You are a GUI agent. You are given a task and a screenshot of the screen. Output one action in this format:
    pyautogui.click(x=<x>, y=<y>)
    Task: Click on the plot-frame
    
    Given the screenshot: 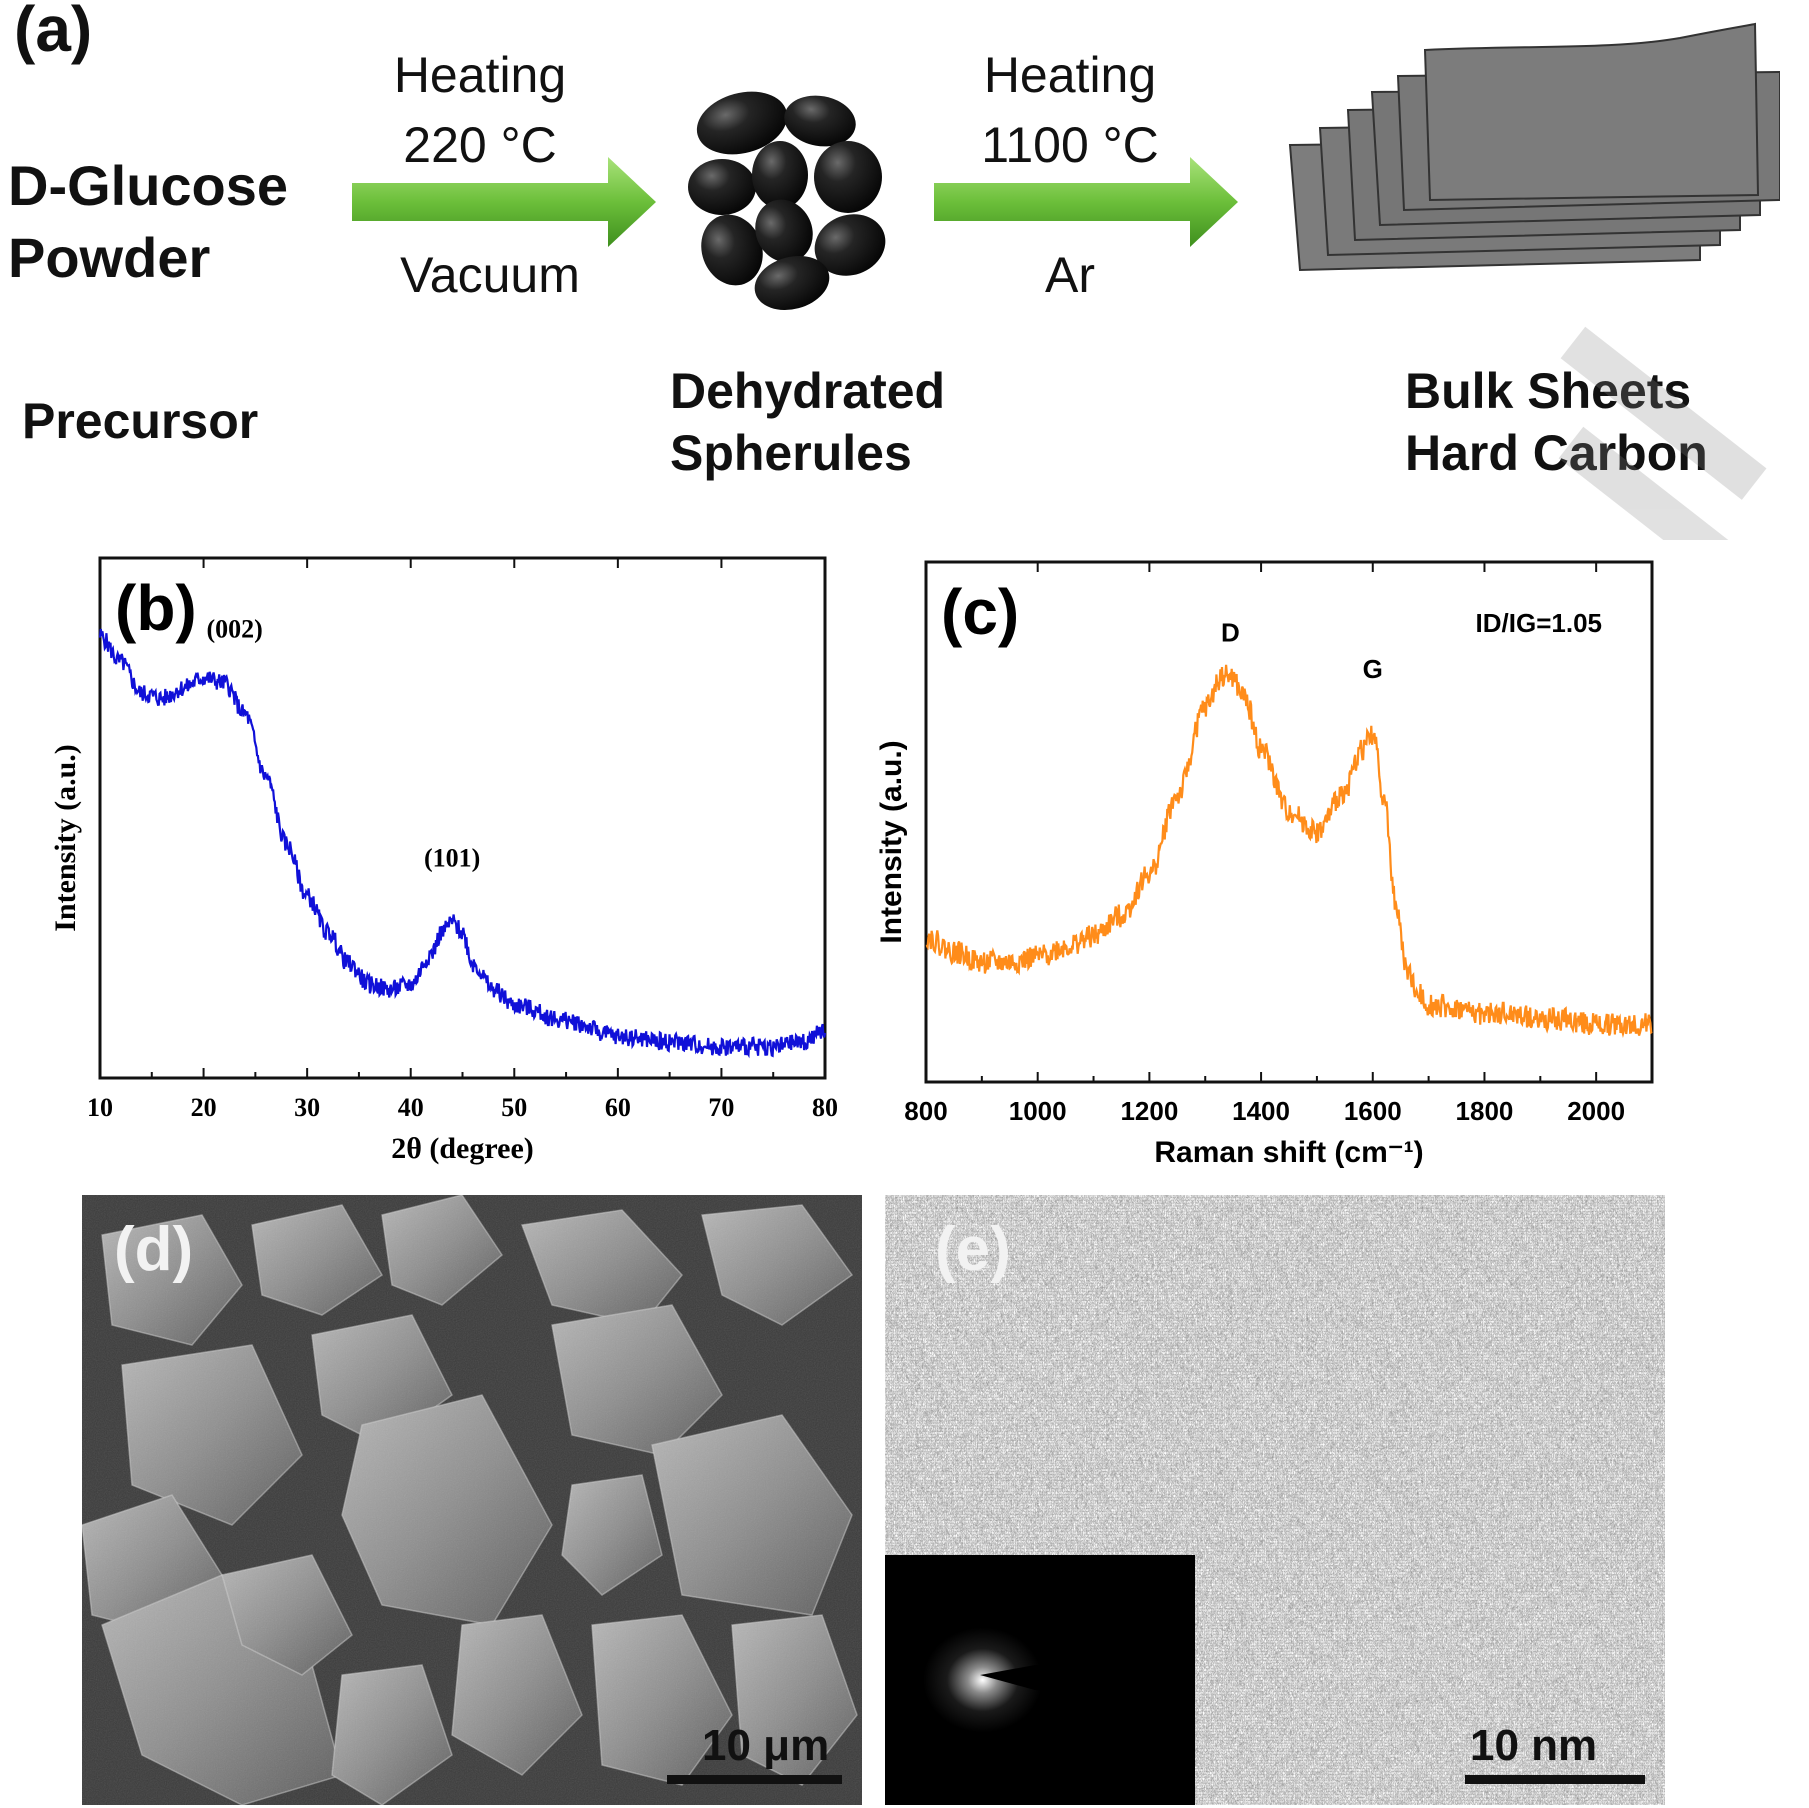 What is the action you would take?
    pyautogui.click(x=1289, y=822)
    